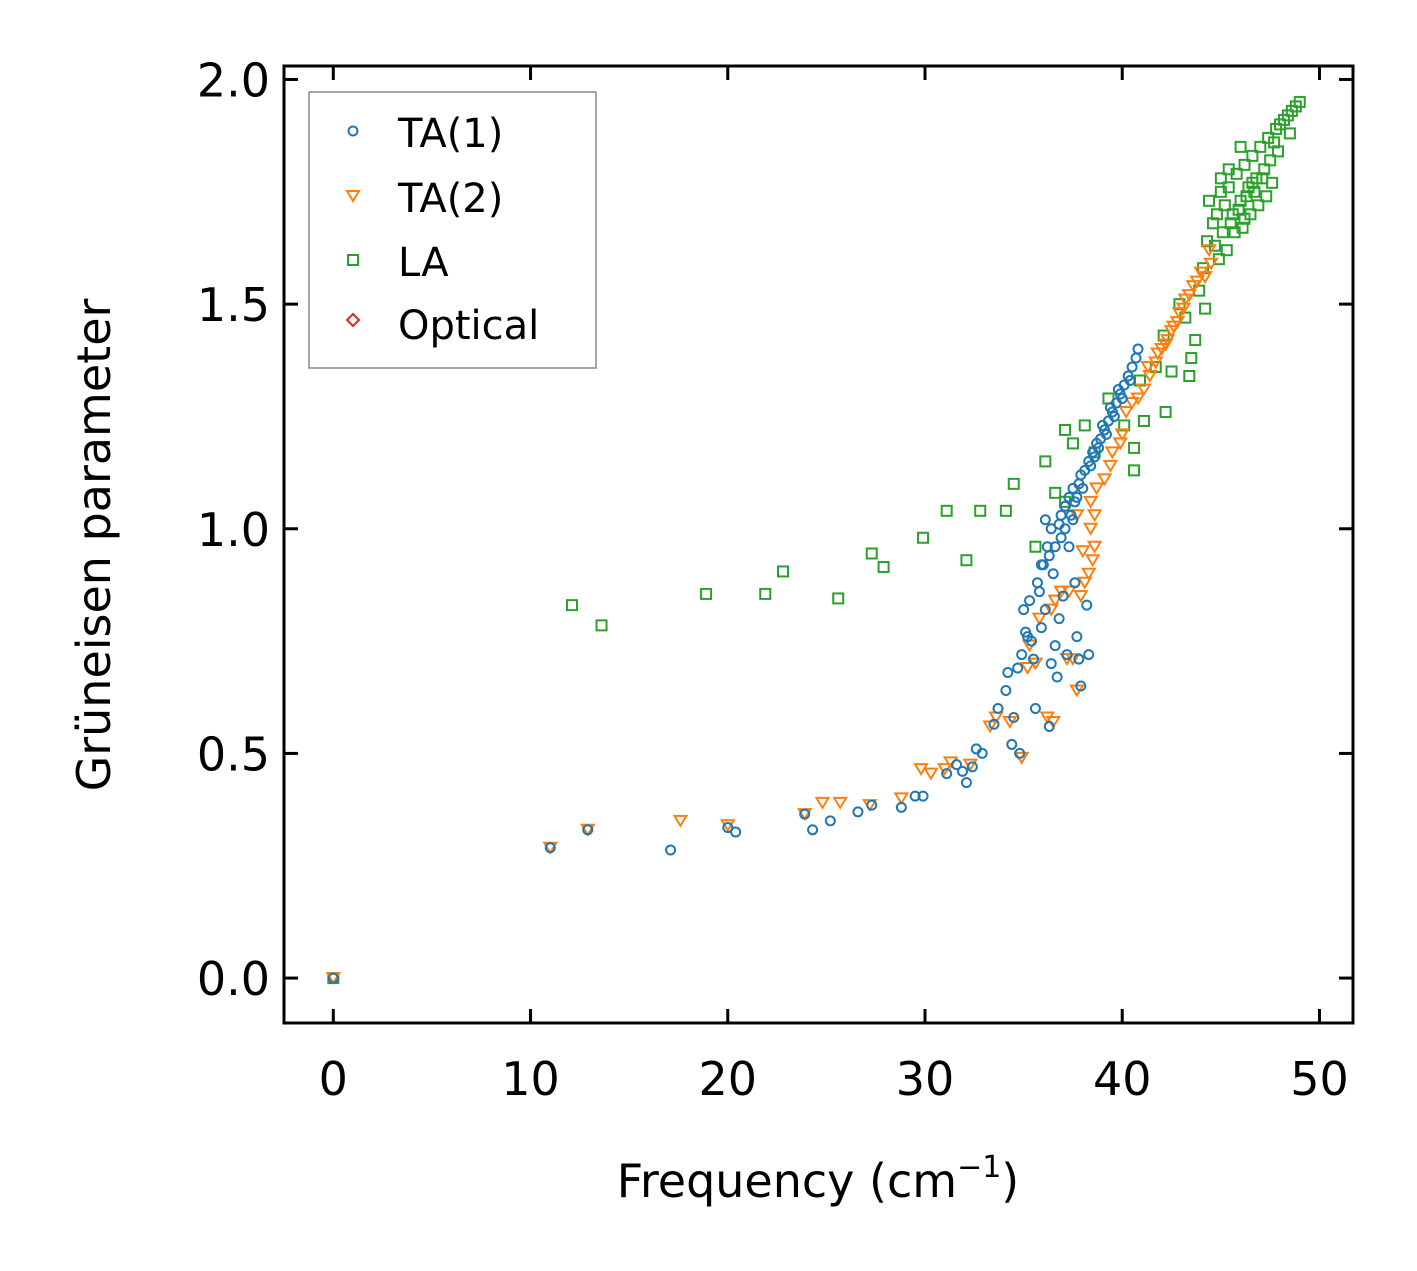  Describe the element at coordinates (1122, 1079) in the screenshot. I see `x-tick-label: 40` at that location.